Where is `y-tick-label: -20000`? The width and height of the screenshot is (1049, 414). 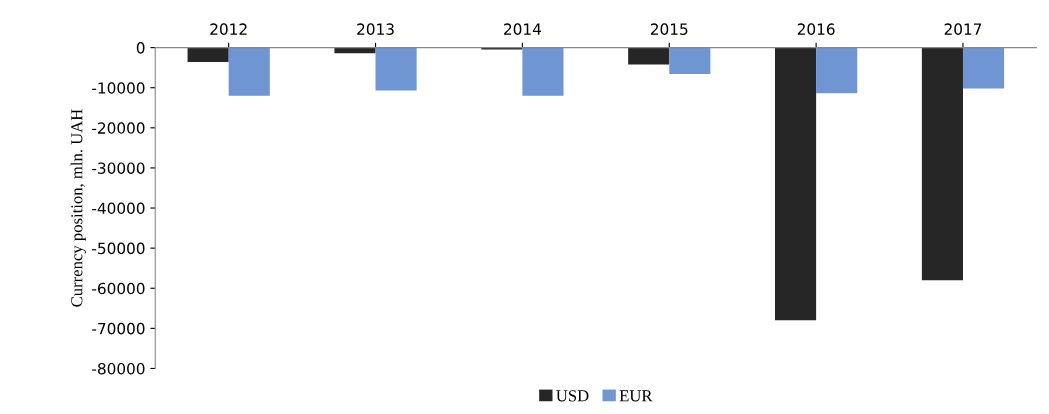
y-tick-label: -20000 is located at coordinates (118, 128).